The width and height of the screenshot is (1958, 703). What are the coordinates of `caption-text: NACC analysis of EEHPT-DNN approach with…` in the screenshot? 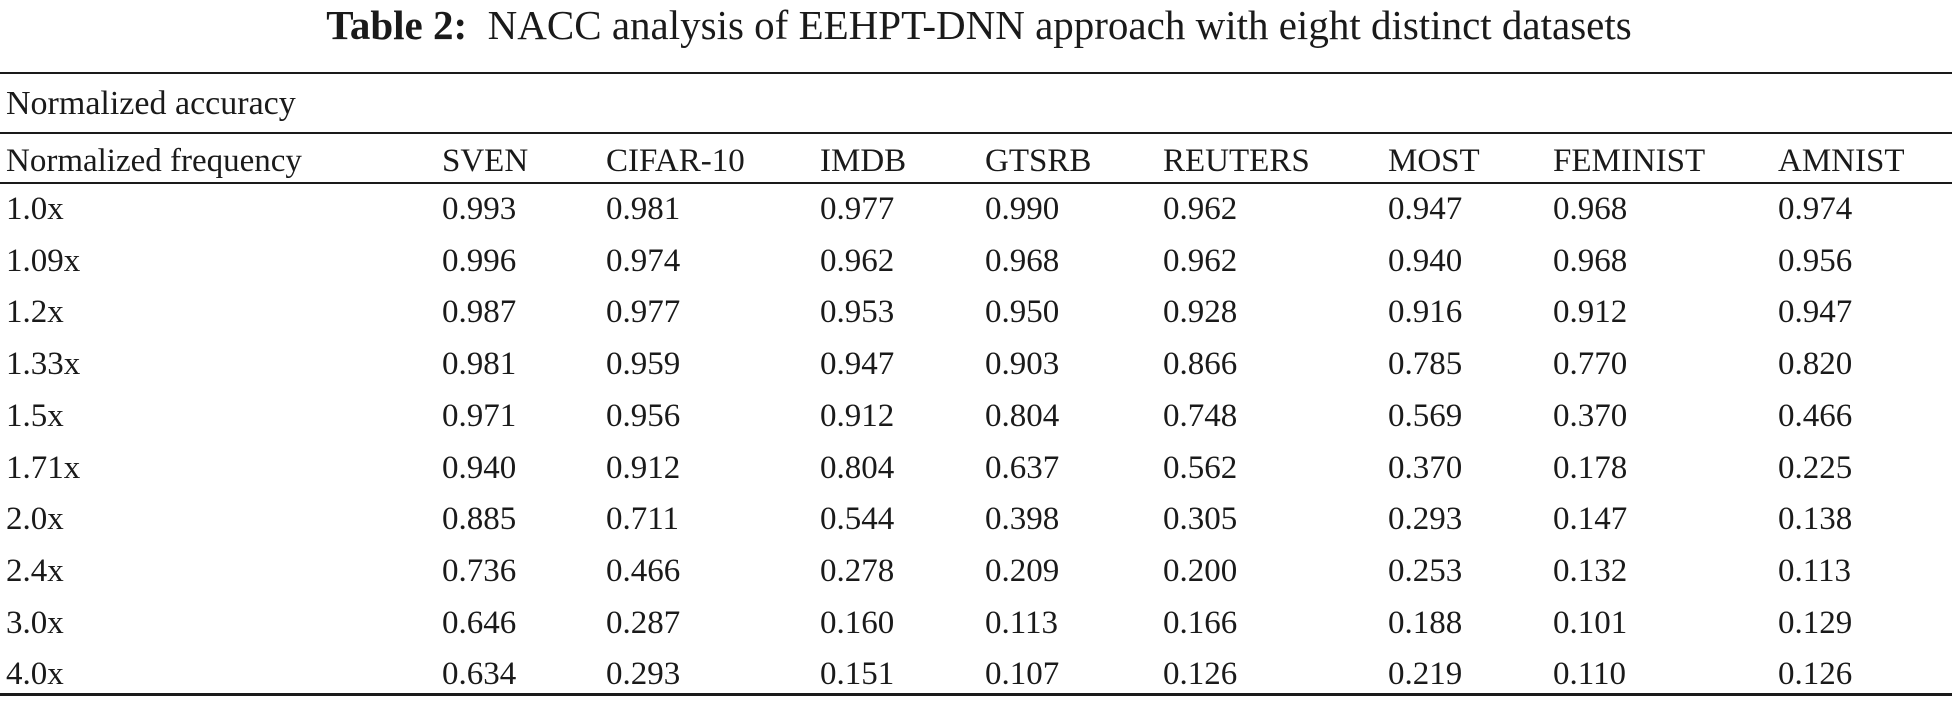 It's located at (1059, 25).